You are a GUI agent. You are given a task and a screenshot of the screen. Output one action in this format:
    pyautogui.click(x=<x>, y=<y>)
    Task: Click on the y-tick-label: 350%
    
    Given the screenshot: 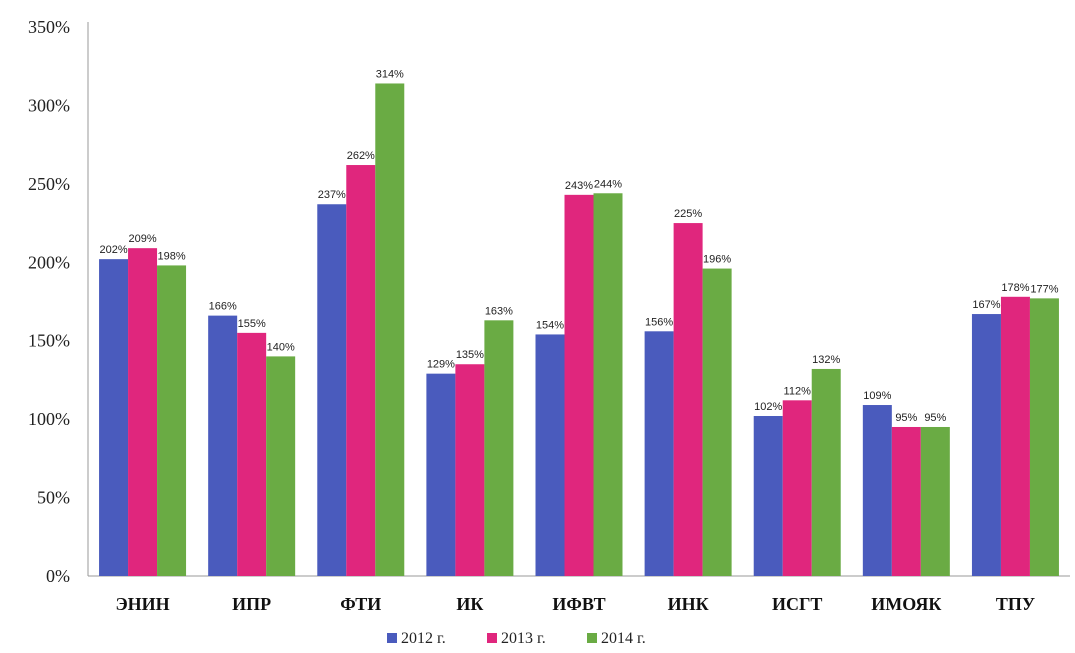 What is the action you would take?
    pyautogui.click(x=49, y=27)
    